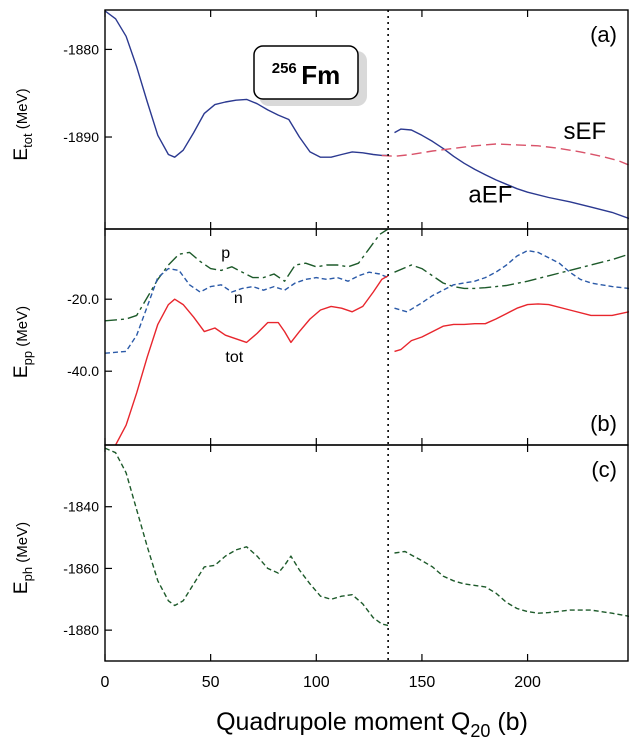 This screenshot has width=629, height=740. What do you see at coordinates (490, 195) in the screenshot?
I see `annotation-label: aEF` at bounding box center [490, 195].